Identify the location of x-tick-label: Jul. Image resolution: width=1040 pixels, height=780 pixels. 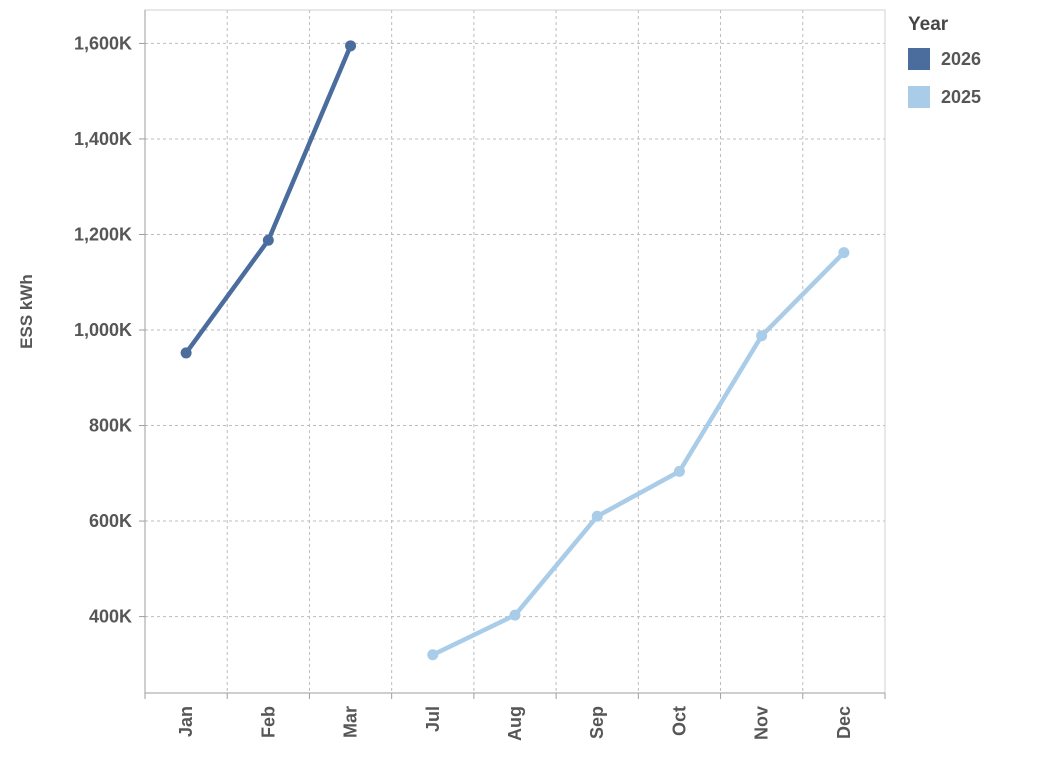
(433, 719).